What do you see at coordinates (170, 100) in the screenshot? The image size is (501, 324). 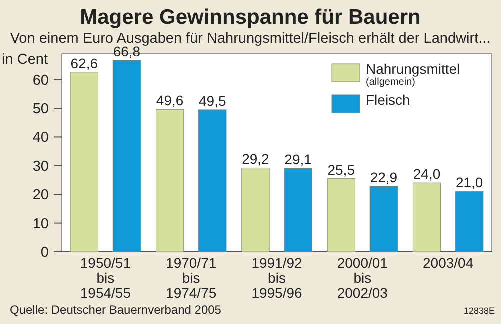 I see `data-label: 49,6` at bounding box center [170, 100].